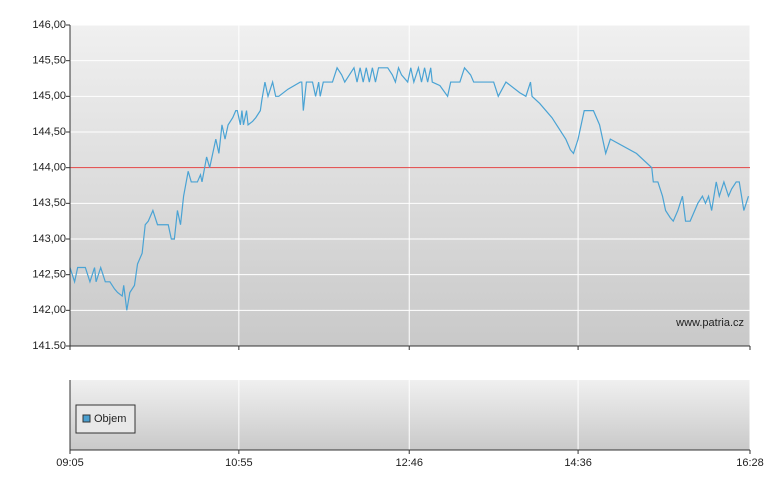 This screenshot has height=495, width=780. What do you see at coordinates (70, 463) in the screenshot?
I see `x-tick-label: 09:05` at bounding box center [70, 463].